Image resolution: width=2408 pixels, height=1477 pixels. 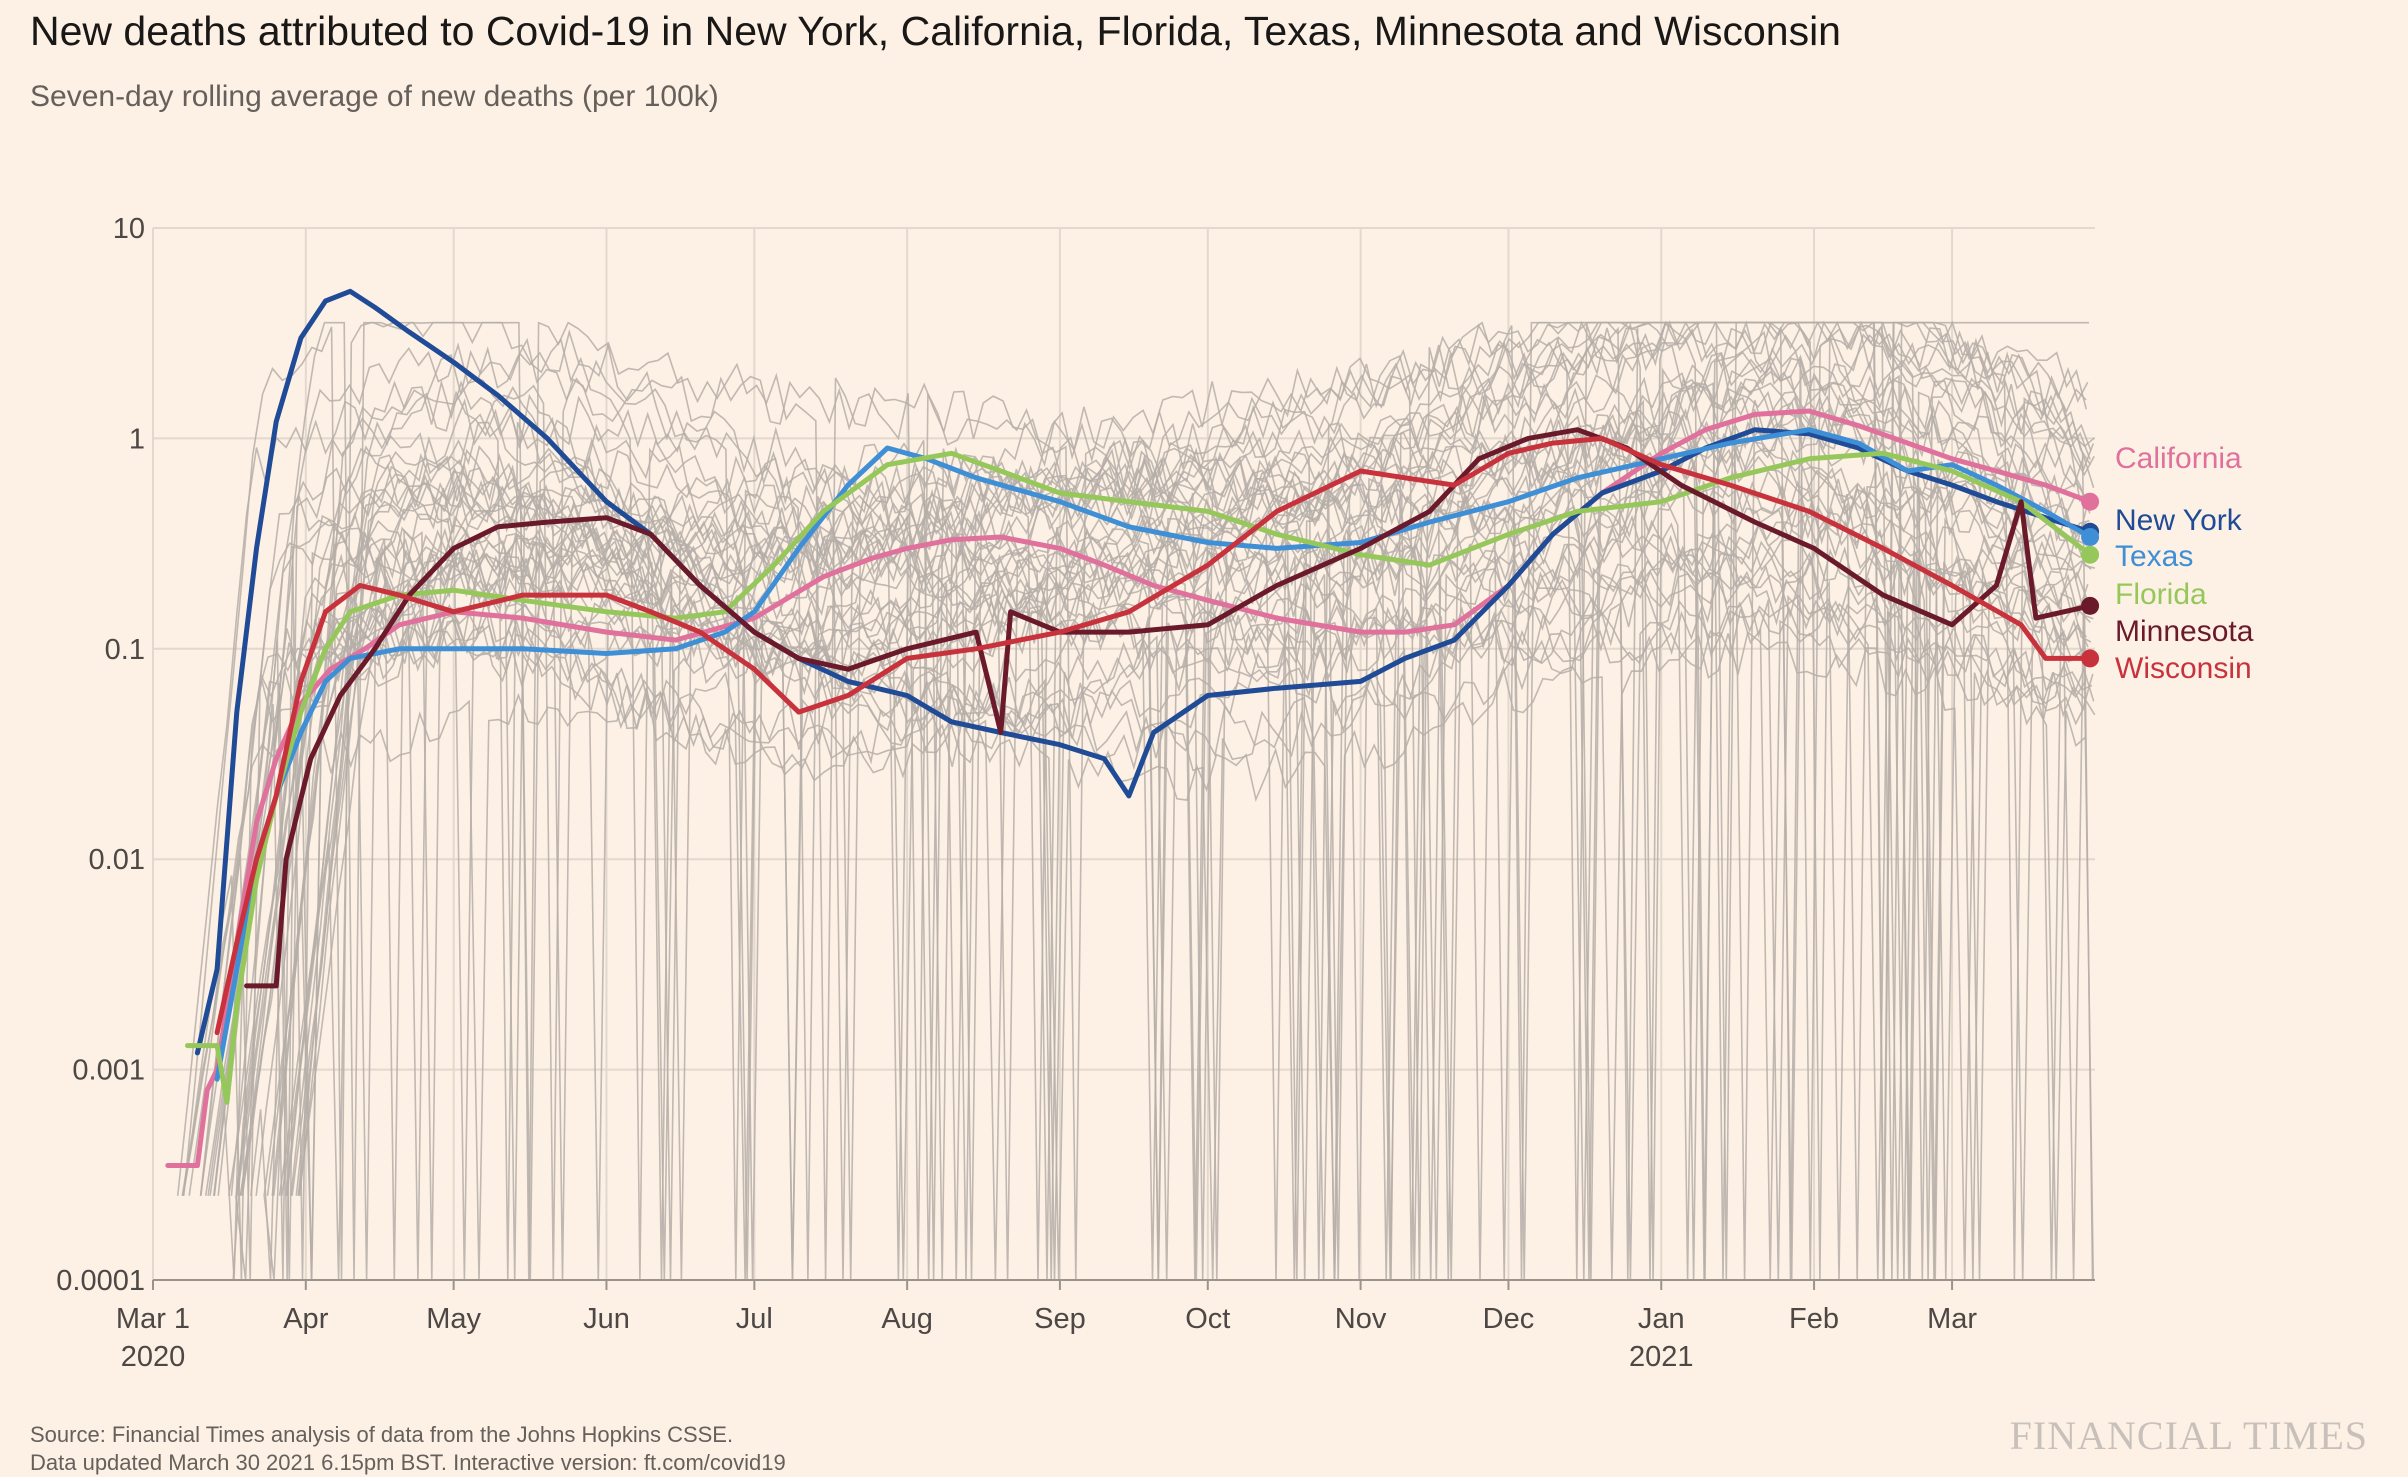 I want to click on series-label-minnesota: Minnesota, so click(x=2184, y=631).